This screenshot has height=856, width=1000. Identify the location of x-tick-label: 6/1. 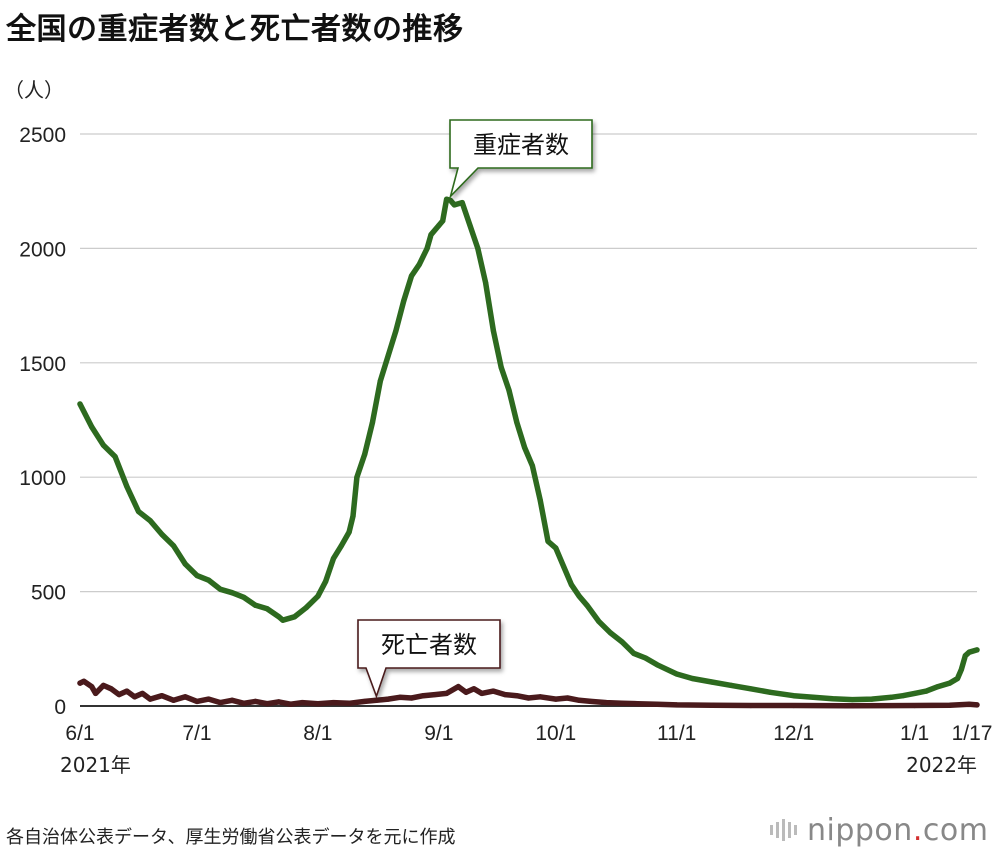
(79, 733).